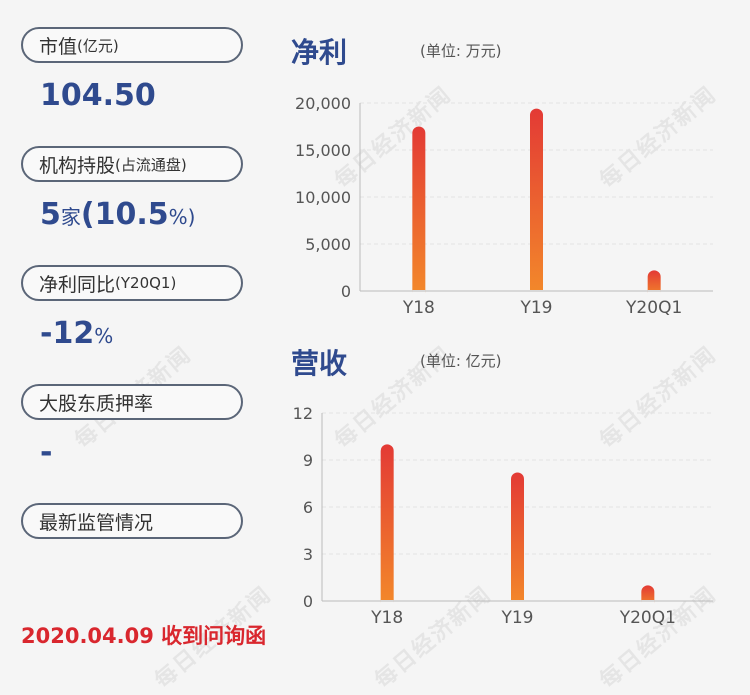  Describe the element at coordinates (96, 522) in the screenshot. I see `regulation-status-label-text: 最新监管情况` at that location.